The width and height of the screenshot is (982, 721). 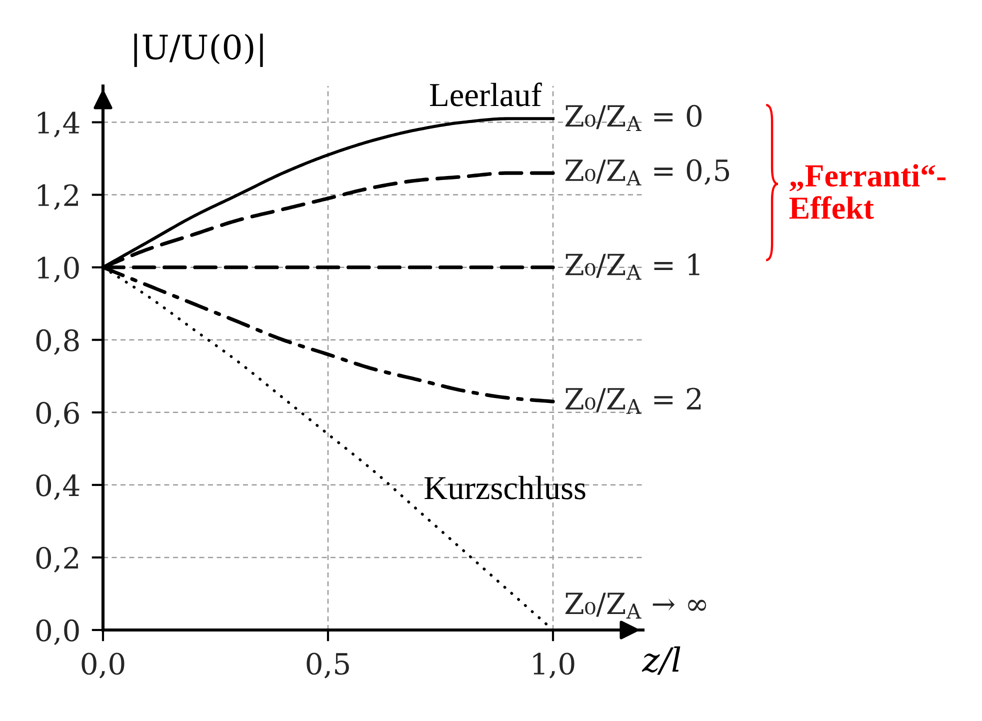 I want to click on annotation: Kurzschluss, so click(x=505, y=488).